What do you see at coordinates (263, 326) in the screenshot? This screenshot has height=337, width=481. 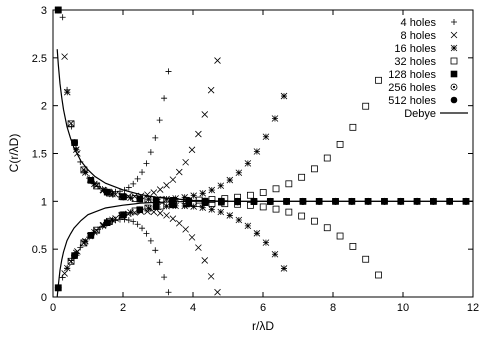 I see `x-axis-label: r/λD` at bounding box center [263, 326].